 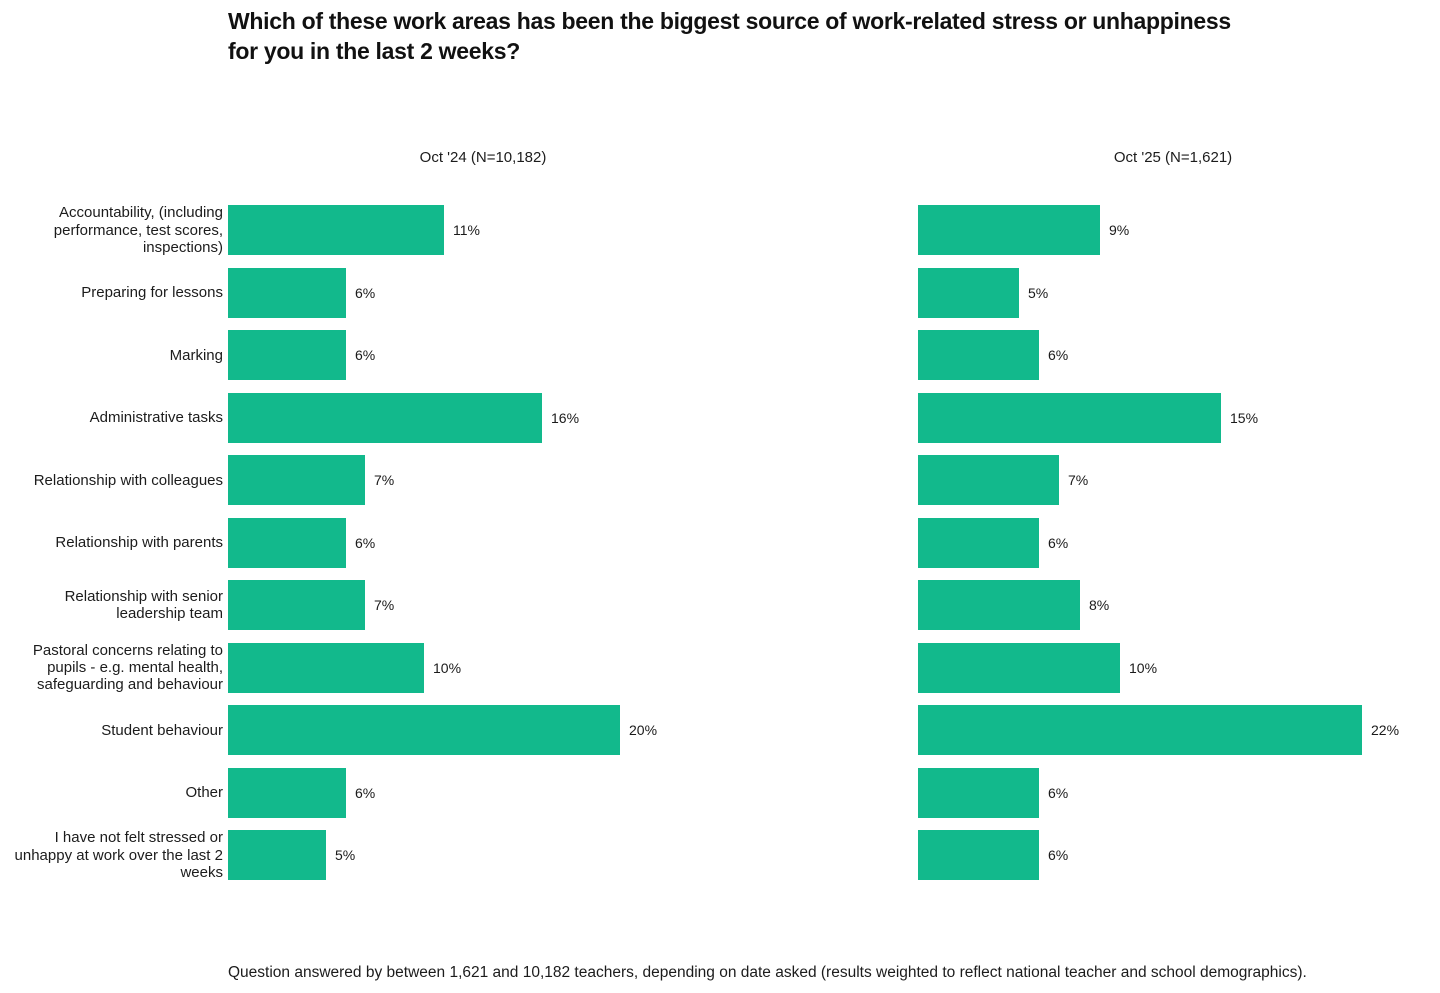 I want to click on plot-oct-24: 10%, so click(x=573, y=667).